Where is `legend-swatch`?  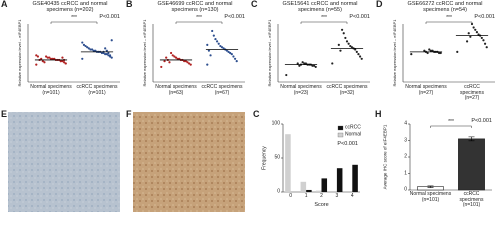 legend-swatch is located at coordinates (340, 135).